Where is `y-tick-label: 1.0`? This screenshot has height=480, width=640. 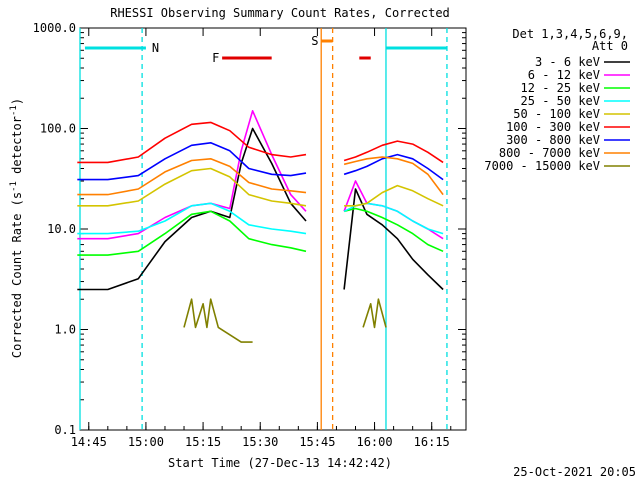
y-tick-label: 1.0 is located at coordinates (65, 330).